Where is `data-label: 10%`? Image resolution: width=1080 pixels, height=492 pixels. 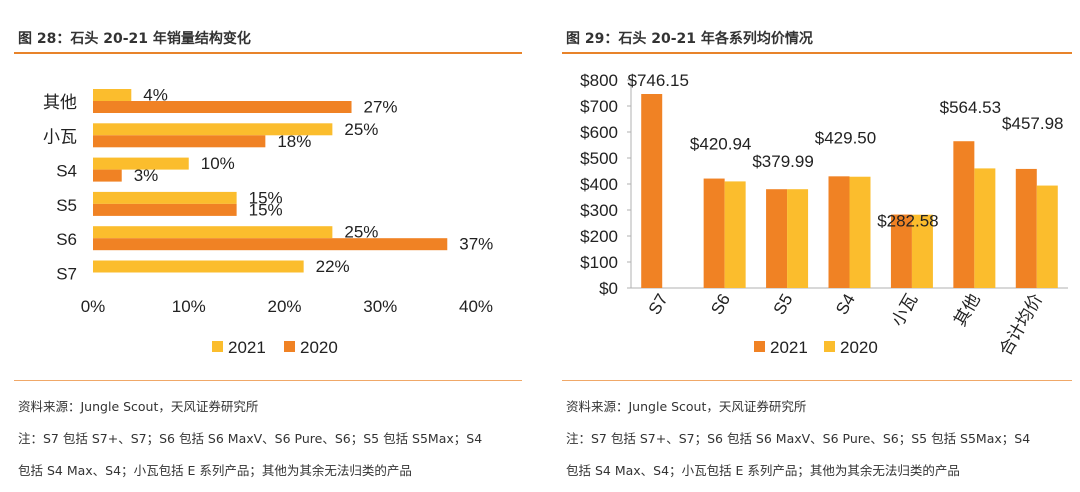
data-label: 10% is located at coordinates (218, 163).